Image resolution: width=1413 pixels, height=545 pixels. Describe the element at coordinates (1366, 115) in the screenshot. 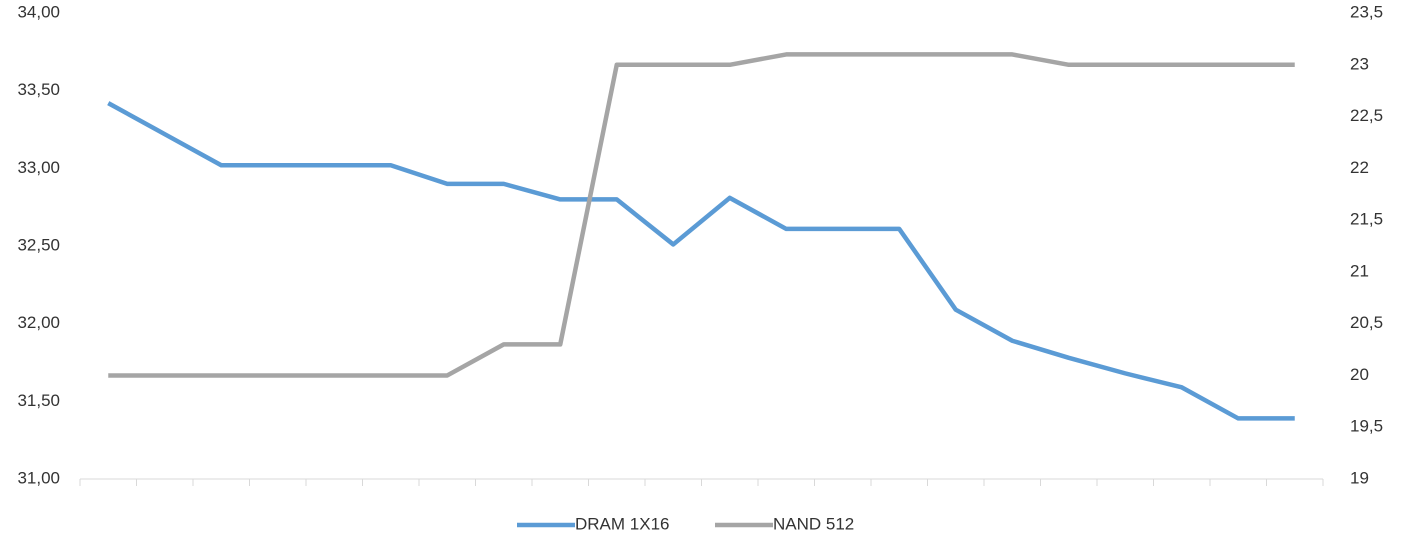

I see `y2-tick-label: 22,5` at that location.